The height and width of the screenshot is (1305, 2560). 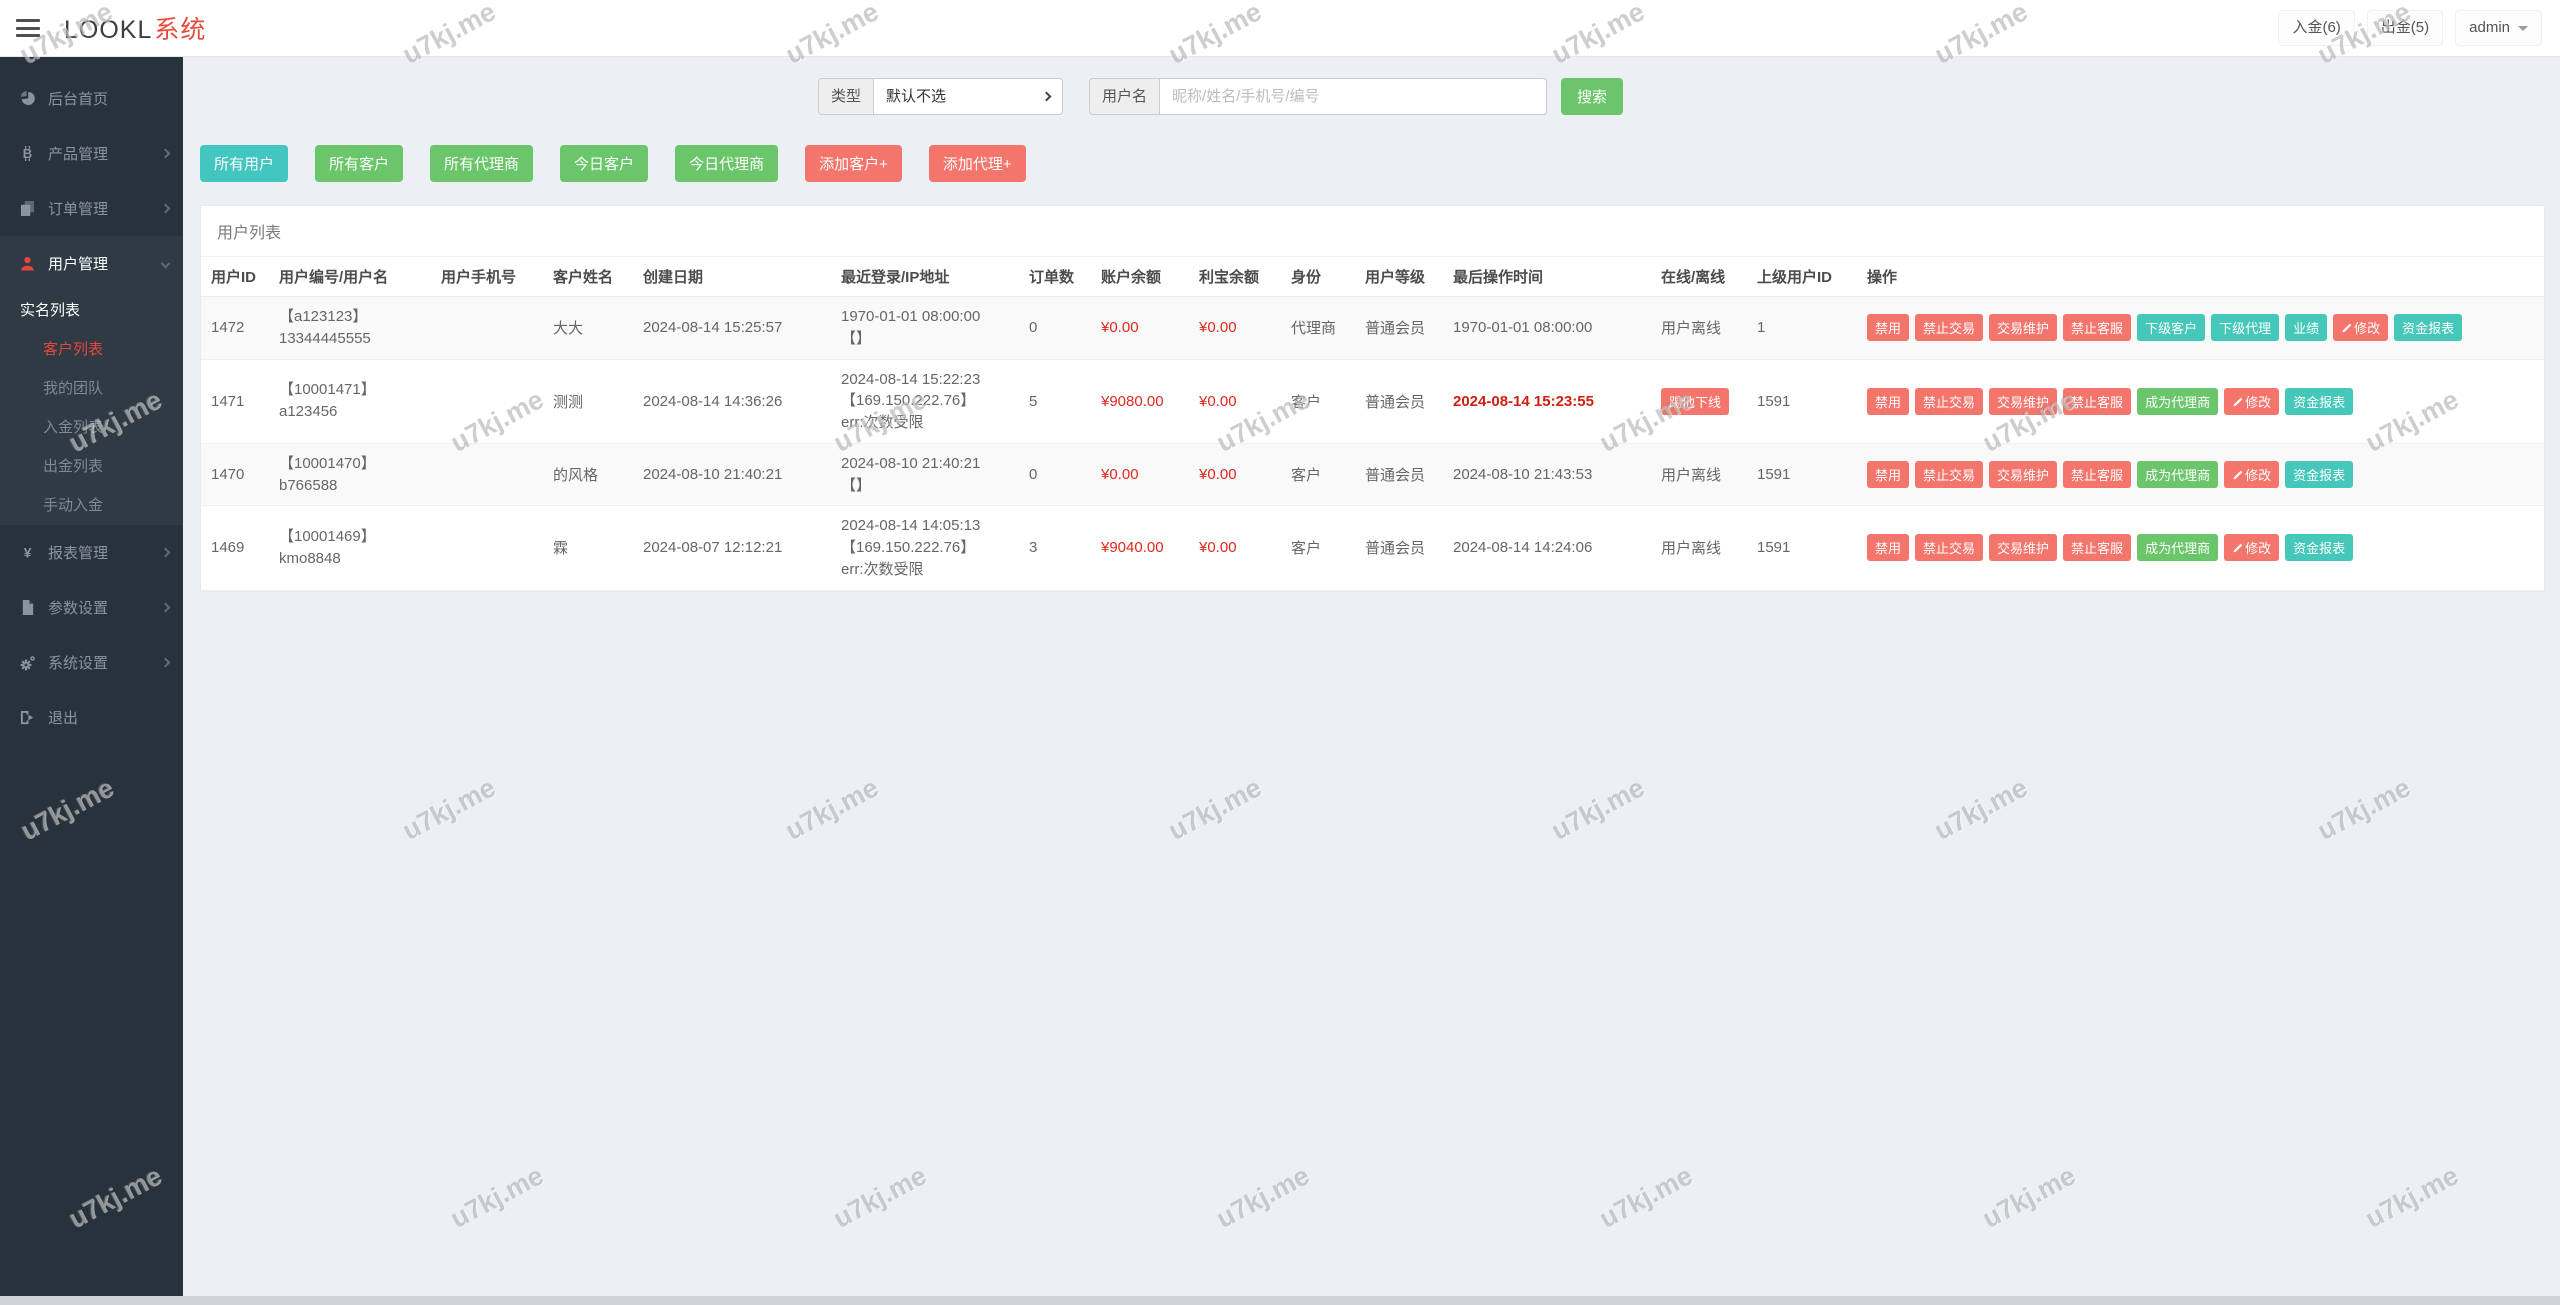 I want to click on type-select-value: 默认不选, so click(x=916, y=96).